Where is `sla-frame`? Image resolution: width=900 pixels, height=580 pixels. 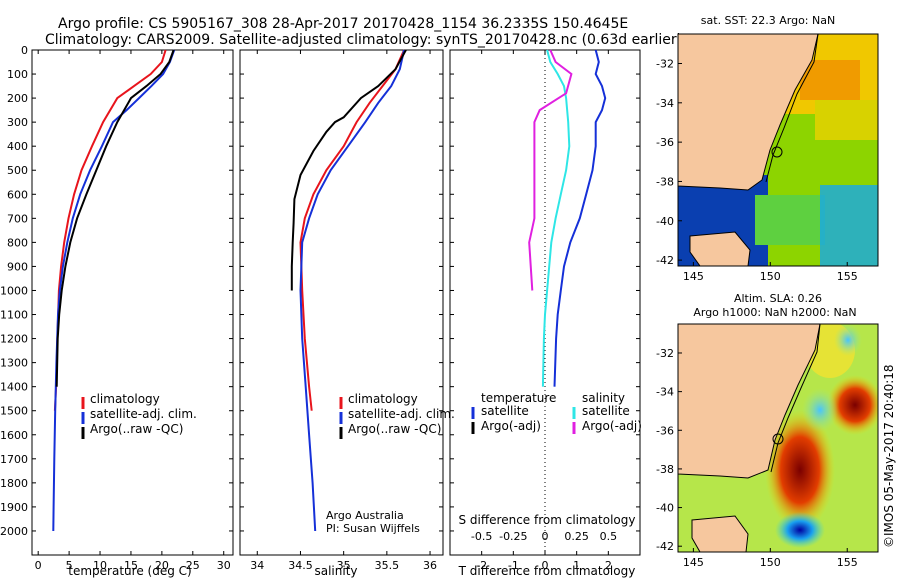
sla-frame is located at coordinates (778, 438).